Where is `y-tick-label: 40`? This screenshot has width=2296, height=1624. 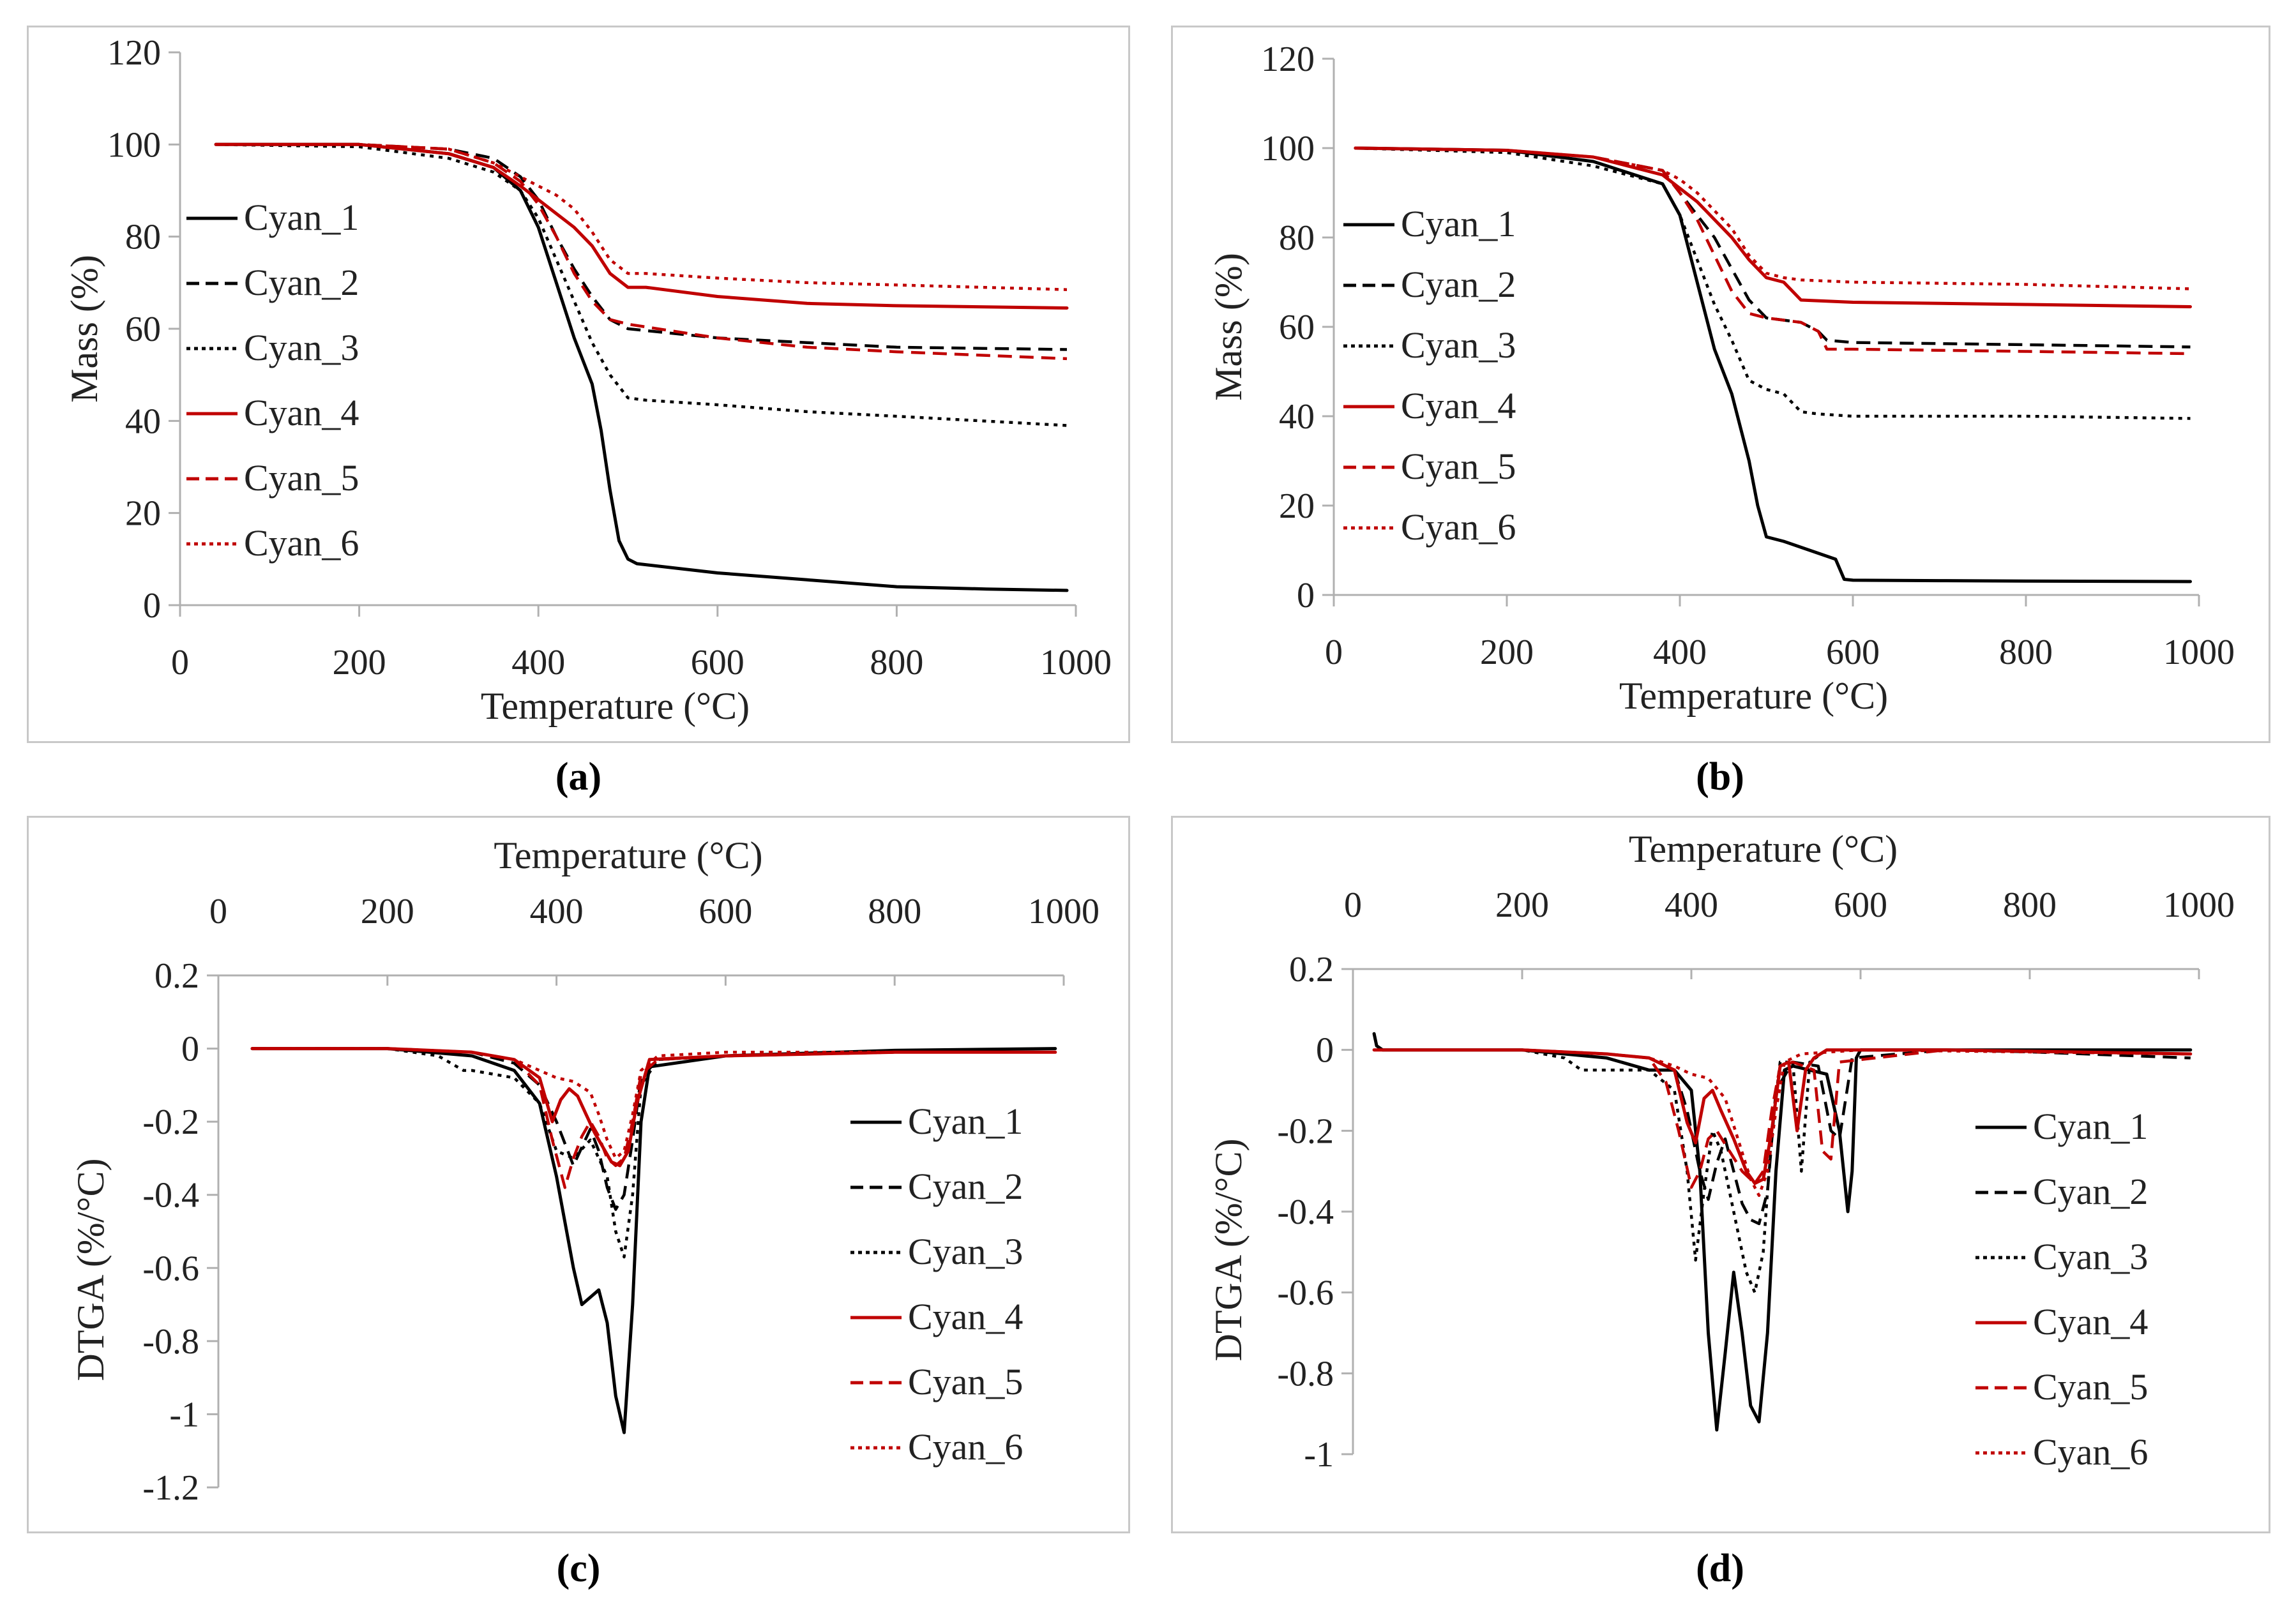 y-tick-label: 40 is located at coordinates (143, 421).